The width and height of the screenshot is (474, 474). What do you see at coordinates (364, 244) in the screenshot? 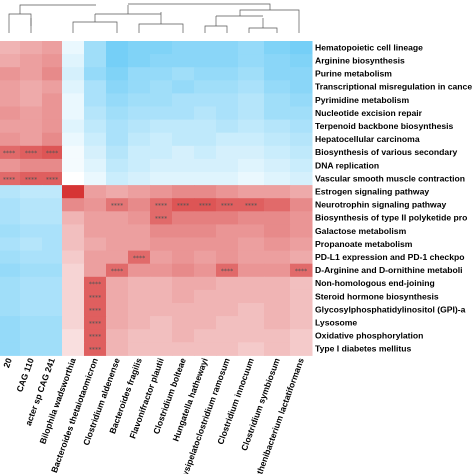
I see `row-label: Propanoate metabolism` at bounding box center [364, 244].